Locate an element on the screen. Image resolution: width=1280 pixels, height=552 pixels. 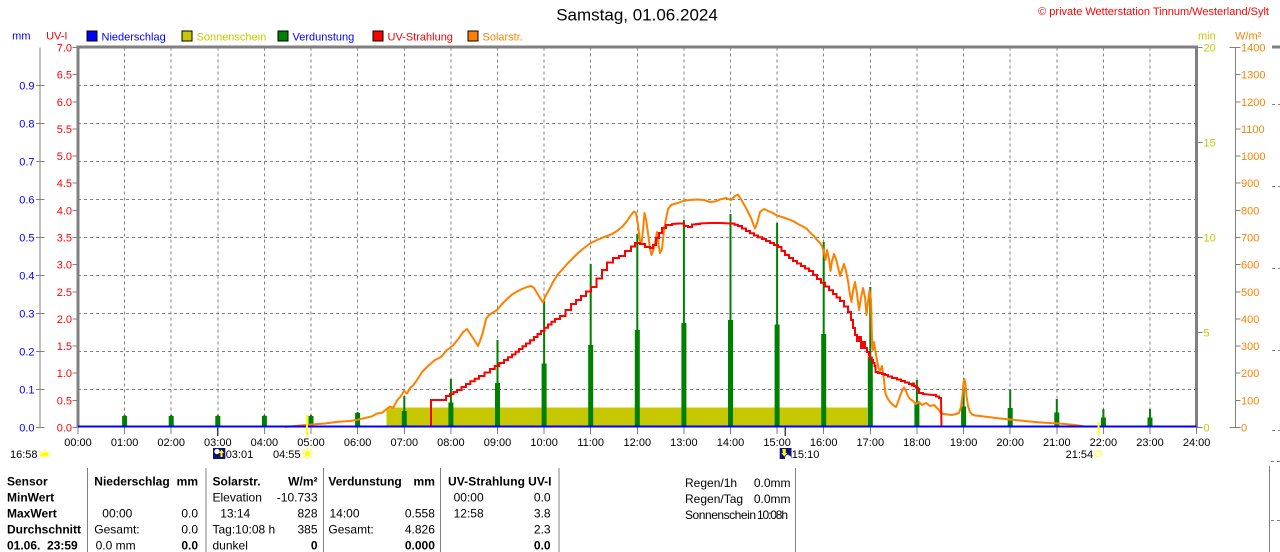
svg-text: Durchschnitt is located at coordinates (44, 530).